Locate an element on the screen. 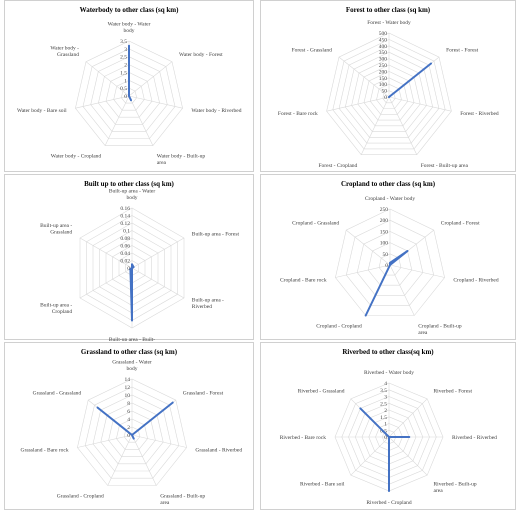  tick-label: 1.5 is located at coordinates (123, 73).